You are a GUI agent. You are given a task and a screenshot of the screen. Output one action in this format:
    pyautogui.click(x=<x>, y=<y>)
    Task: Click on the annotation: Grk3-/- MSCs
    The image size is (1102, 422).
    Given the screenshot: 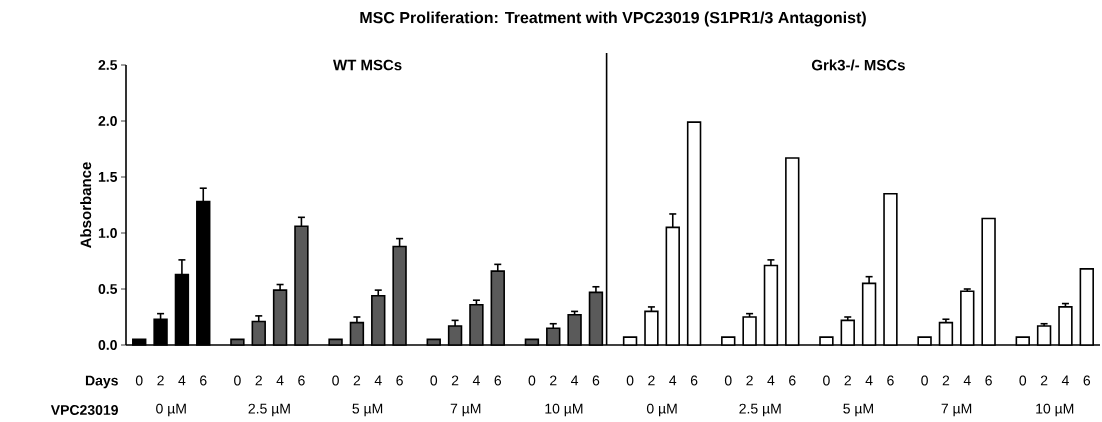 What is the action you would take?
    pyautogui.click(x=858, y=65)
    